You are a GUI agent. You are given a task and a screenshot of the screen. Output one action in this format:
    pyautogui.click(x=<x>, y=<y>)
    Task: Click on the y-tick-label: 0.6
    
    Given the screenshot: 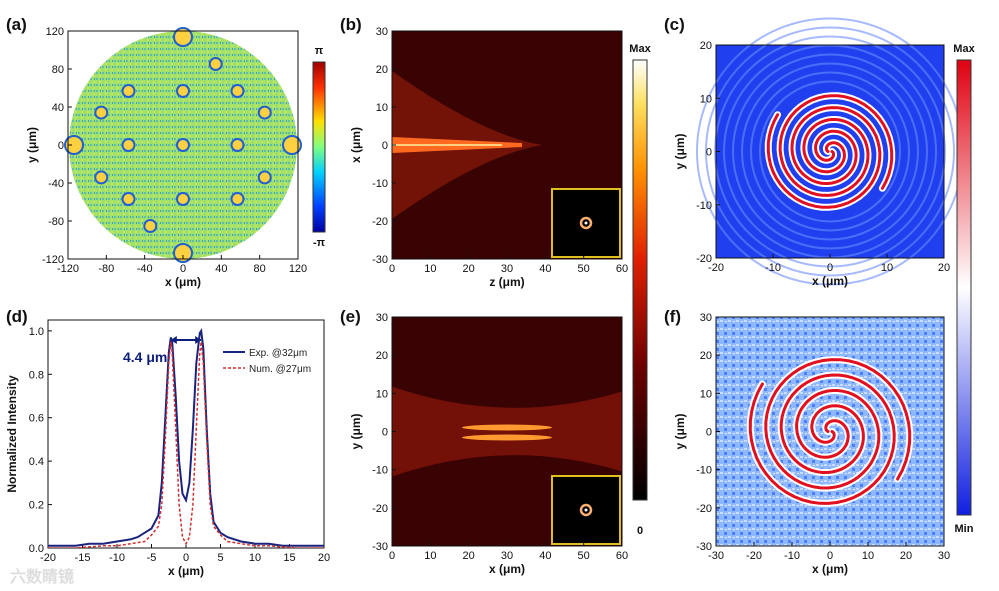 What is the action you would take?
    pyautogui.click(x=36, y=419)
    